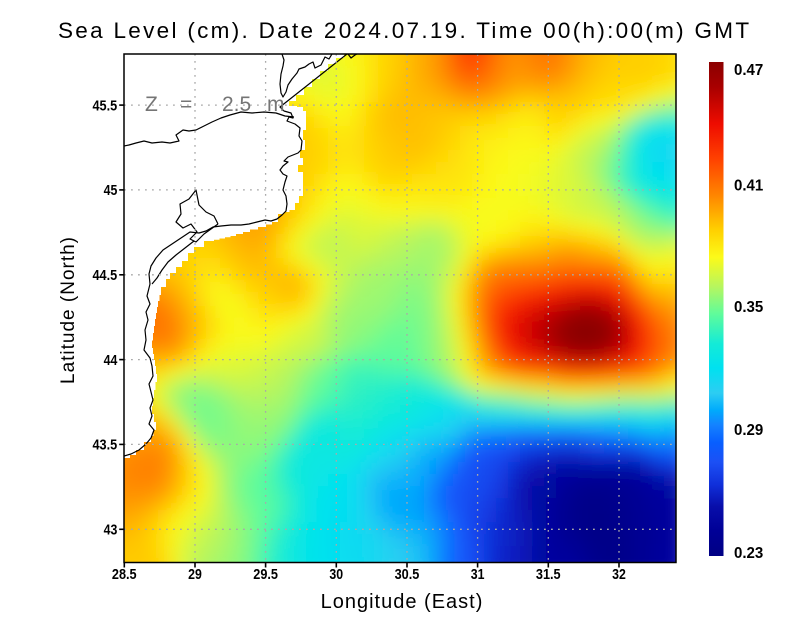 The height and width of the screenshot is (618, 800). Describe the element at coordinates (748, 70) in the screenshot. I see `svg-text: 0.47` at that location.